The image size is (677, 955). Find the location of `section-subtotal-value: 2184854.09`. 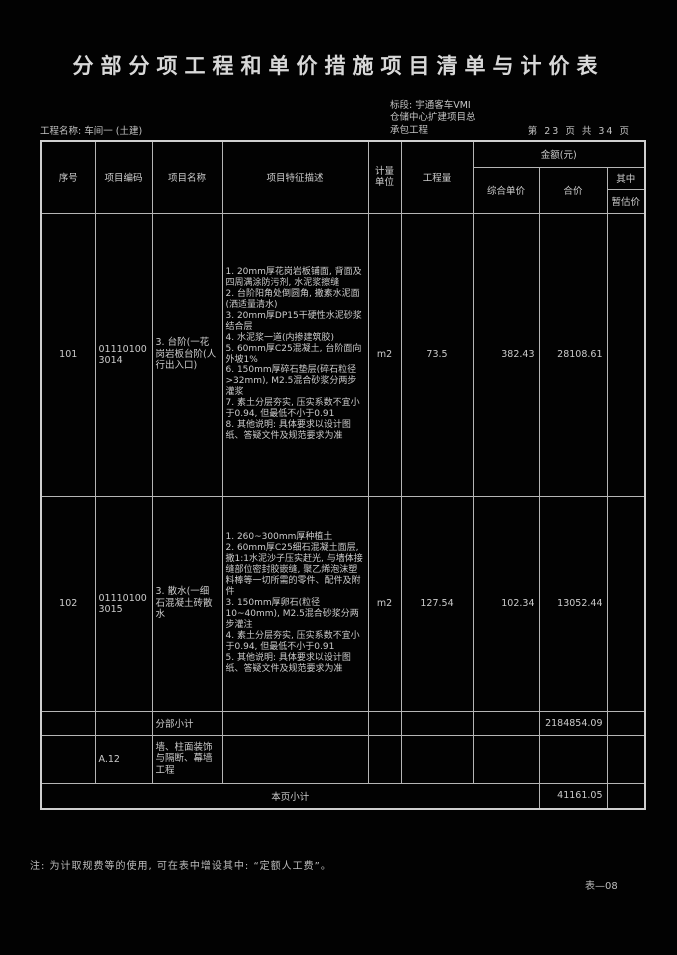

section-subtotal-value: 2184854.09 is located at coordinates (573, 723).